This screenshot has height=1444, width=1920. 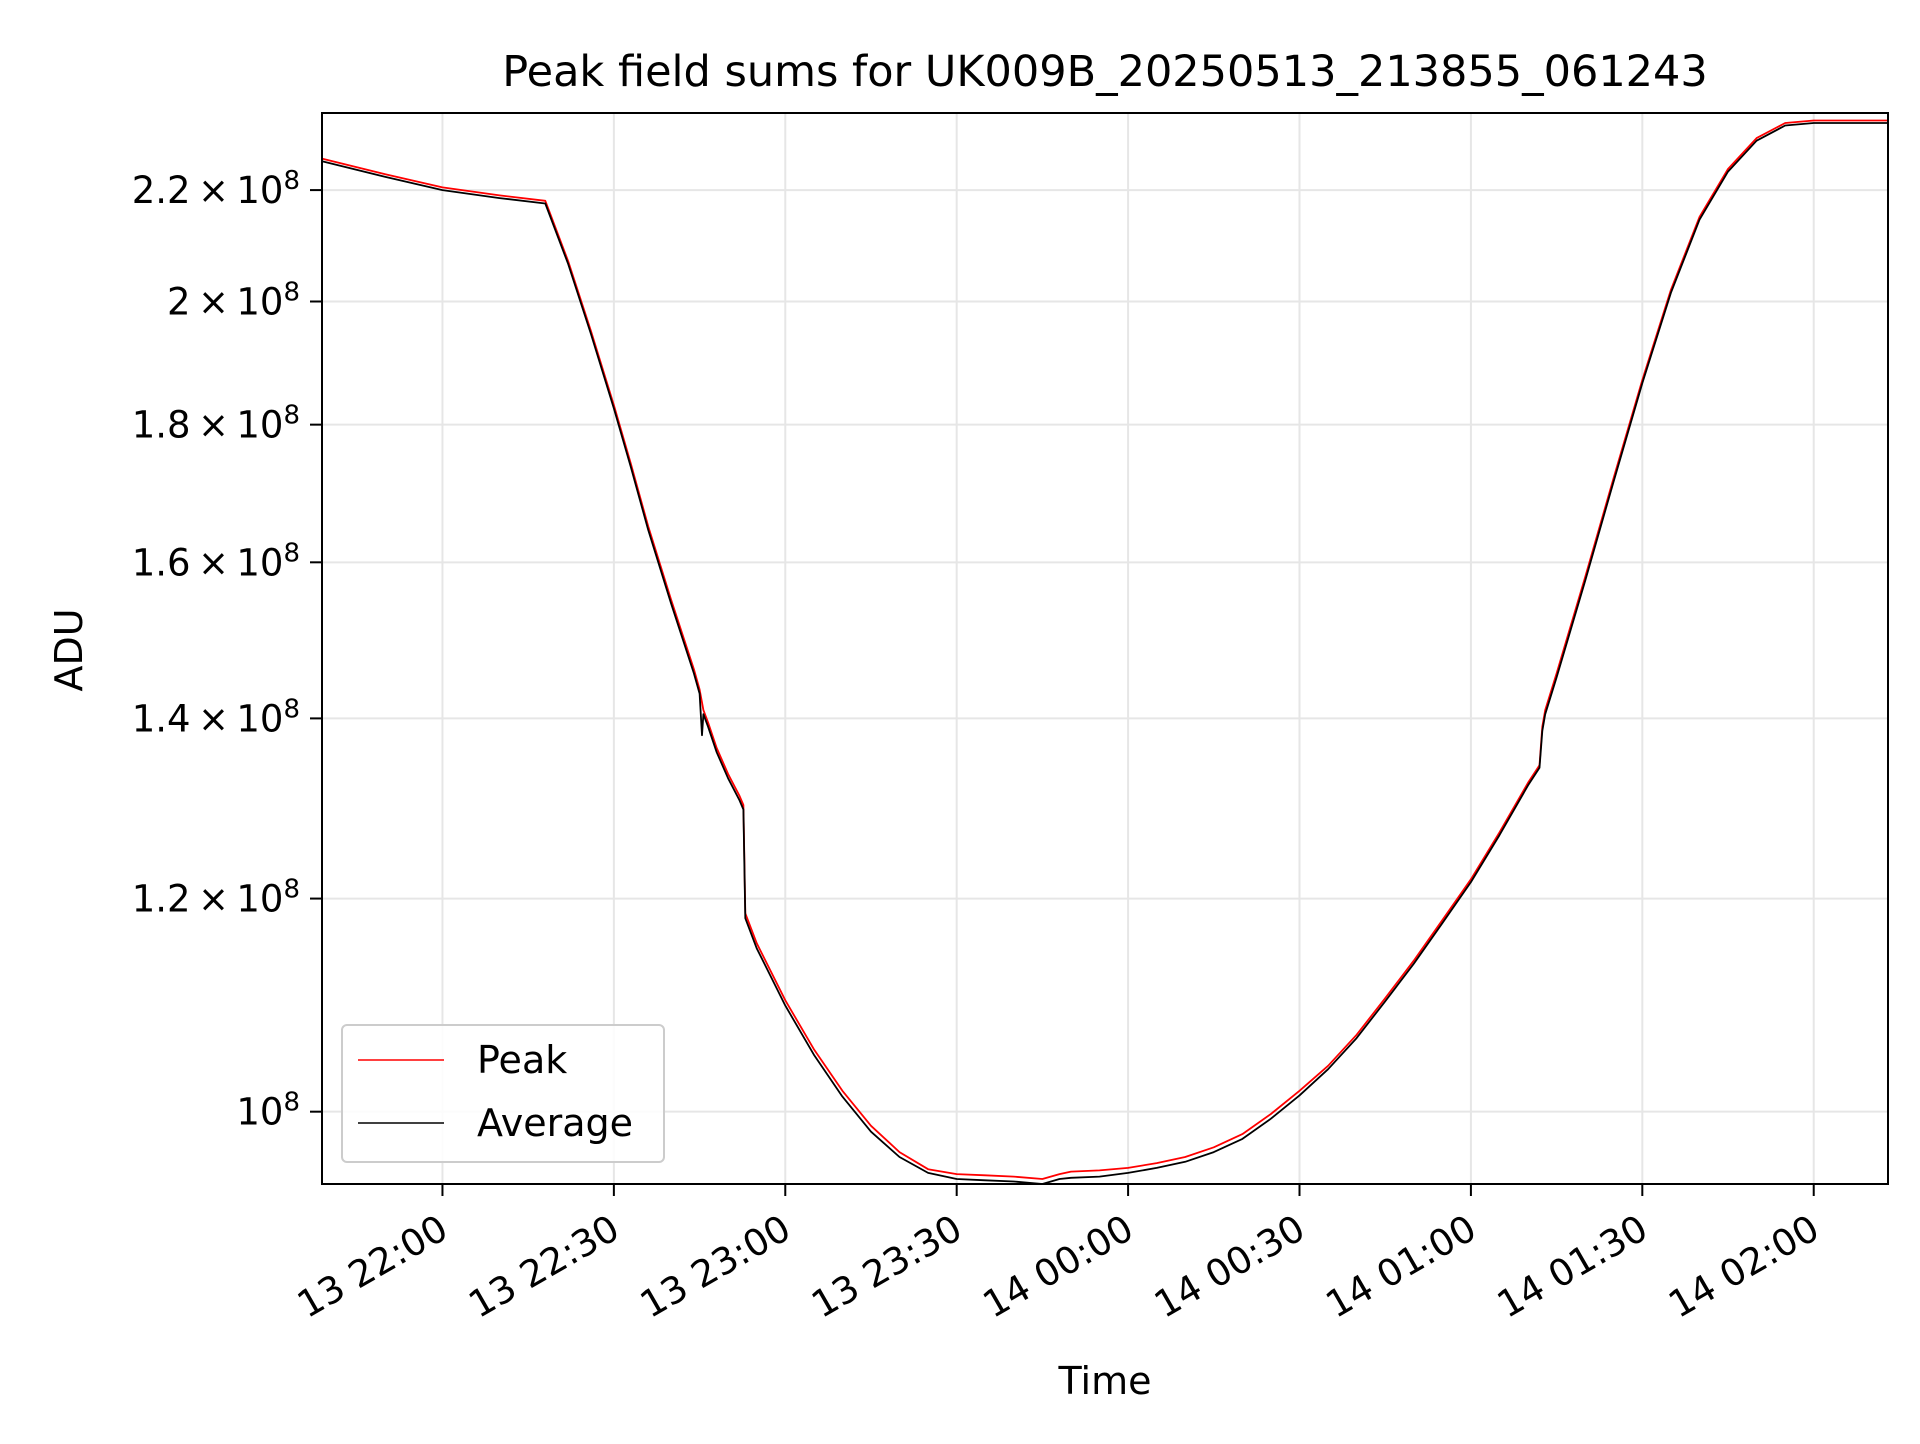 What do you see at coordinates (1105, 1381) in the screenshot?
I see `x-axis-label: Time` at bounding box center [1105, 1381].